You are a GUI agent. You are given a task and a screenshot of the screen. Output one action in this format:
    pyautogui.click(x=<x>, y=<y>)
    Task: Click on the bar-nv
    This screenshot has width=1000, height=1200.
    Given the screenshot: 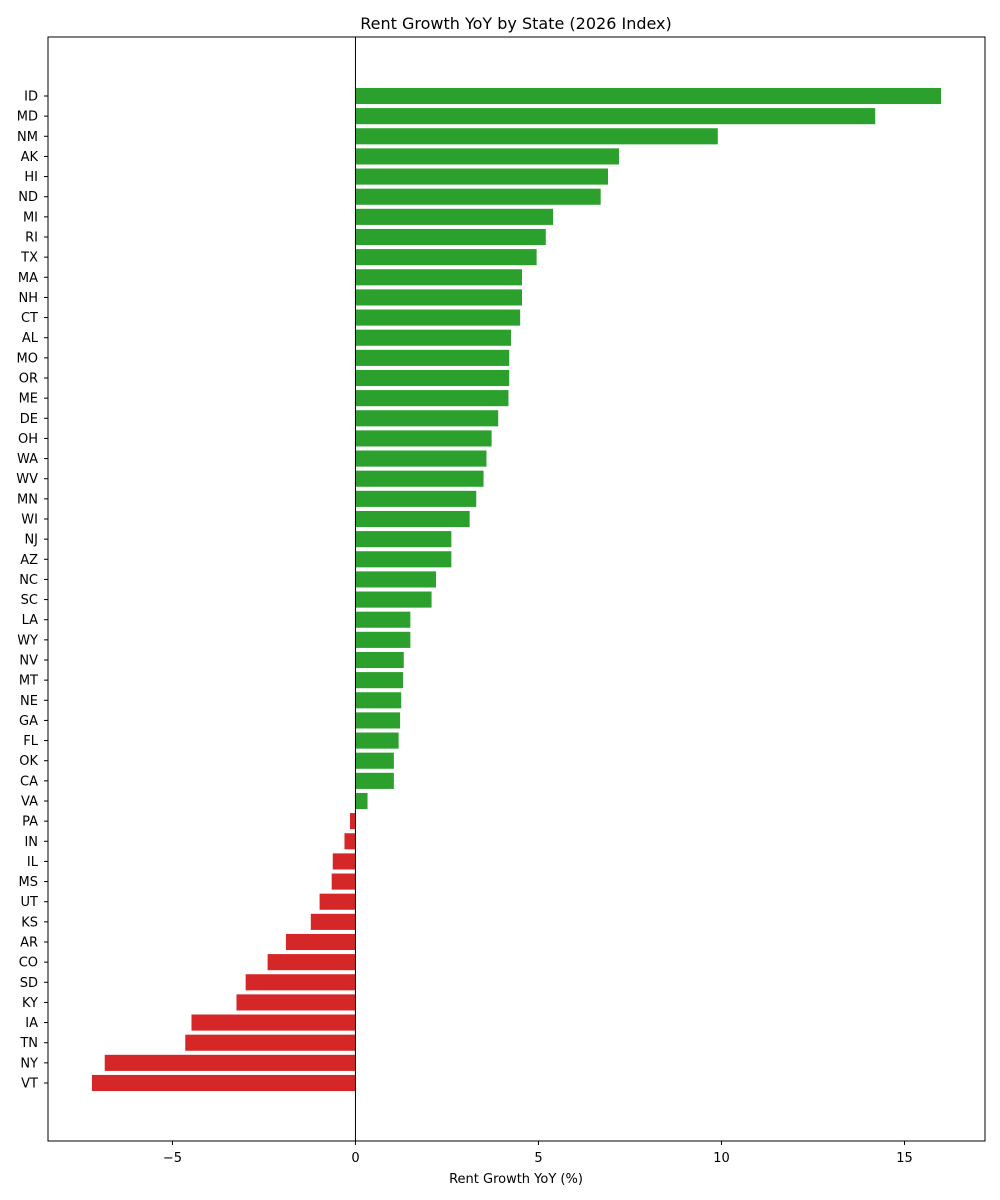 What is the action you would take?
    pyautogui.click(x=379, y=660)
    